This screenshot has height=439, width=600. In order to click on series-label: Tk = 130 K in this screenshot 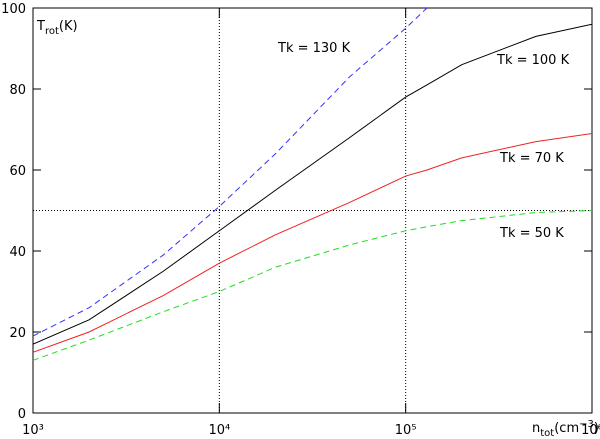, I will do `click(314, 48)`.